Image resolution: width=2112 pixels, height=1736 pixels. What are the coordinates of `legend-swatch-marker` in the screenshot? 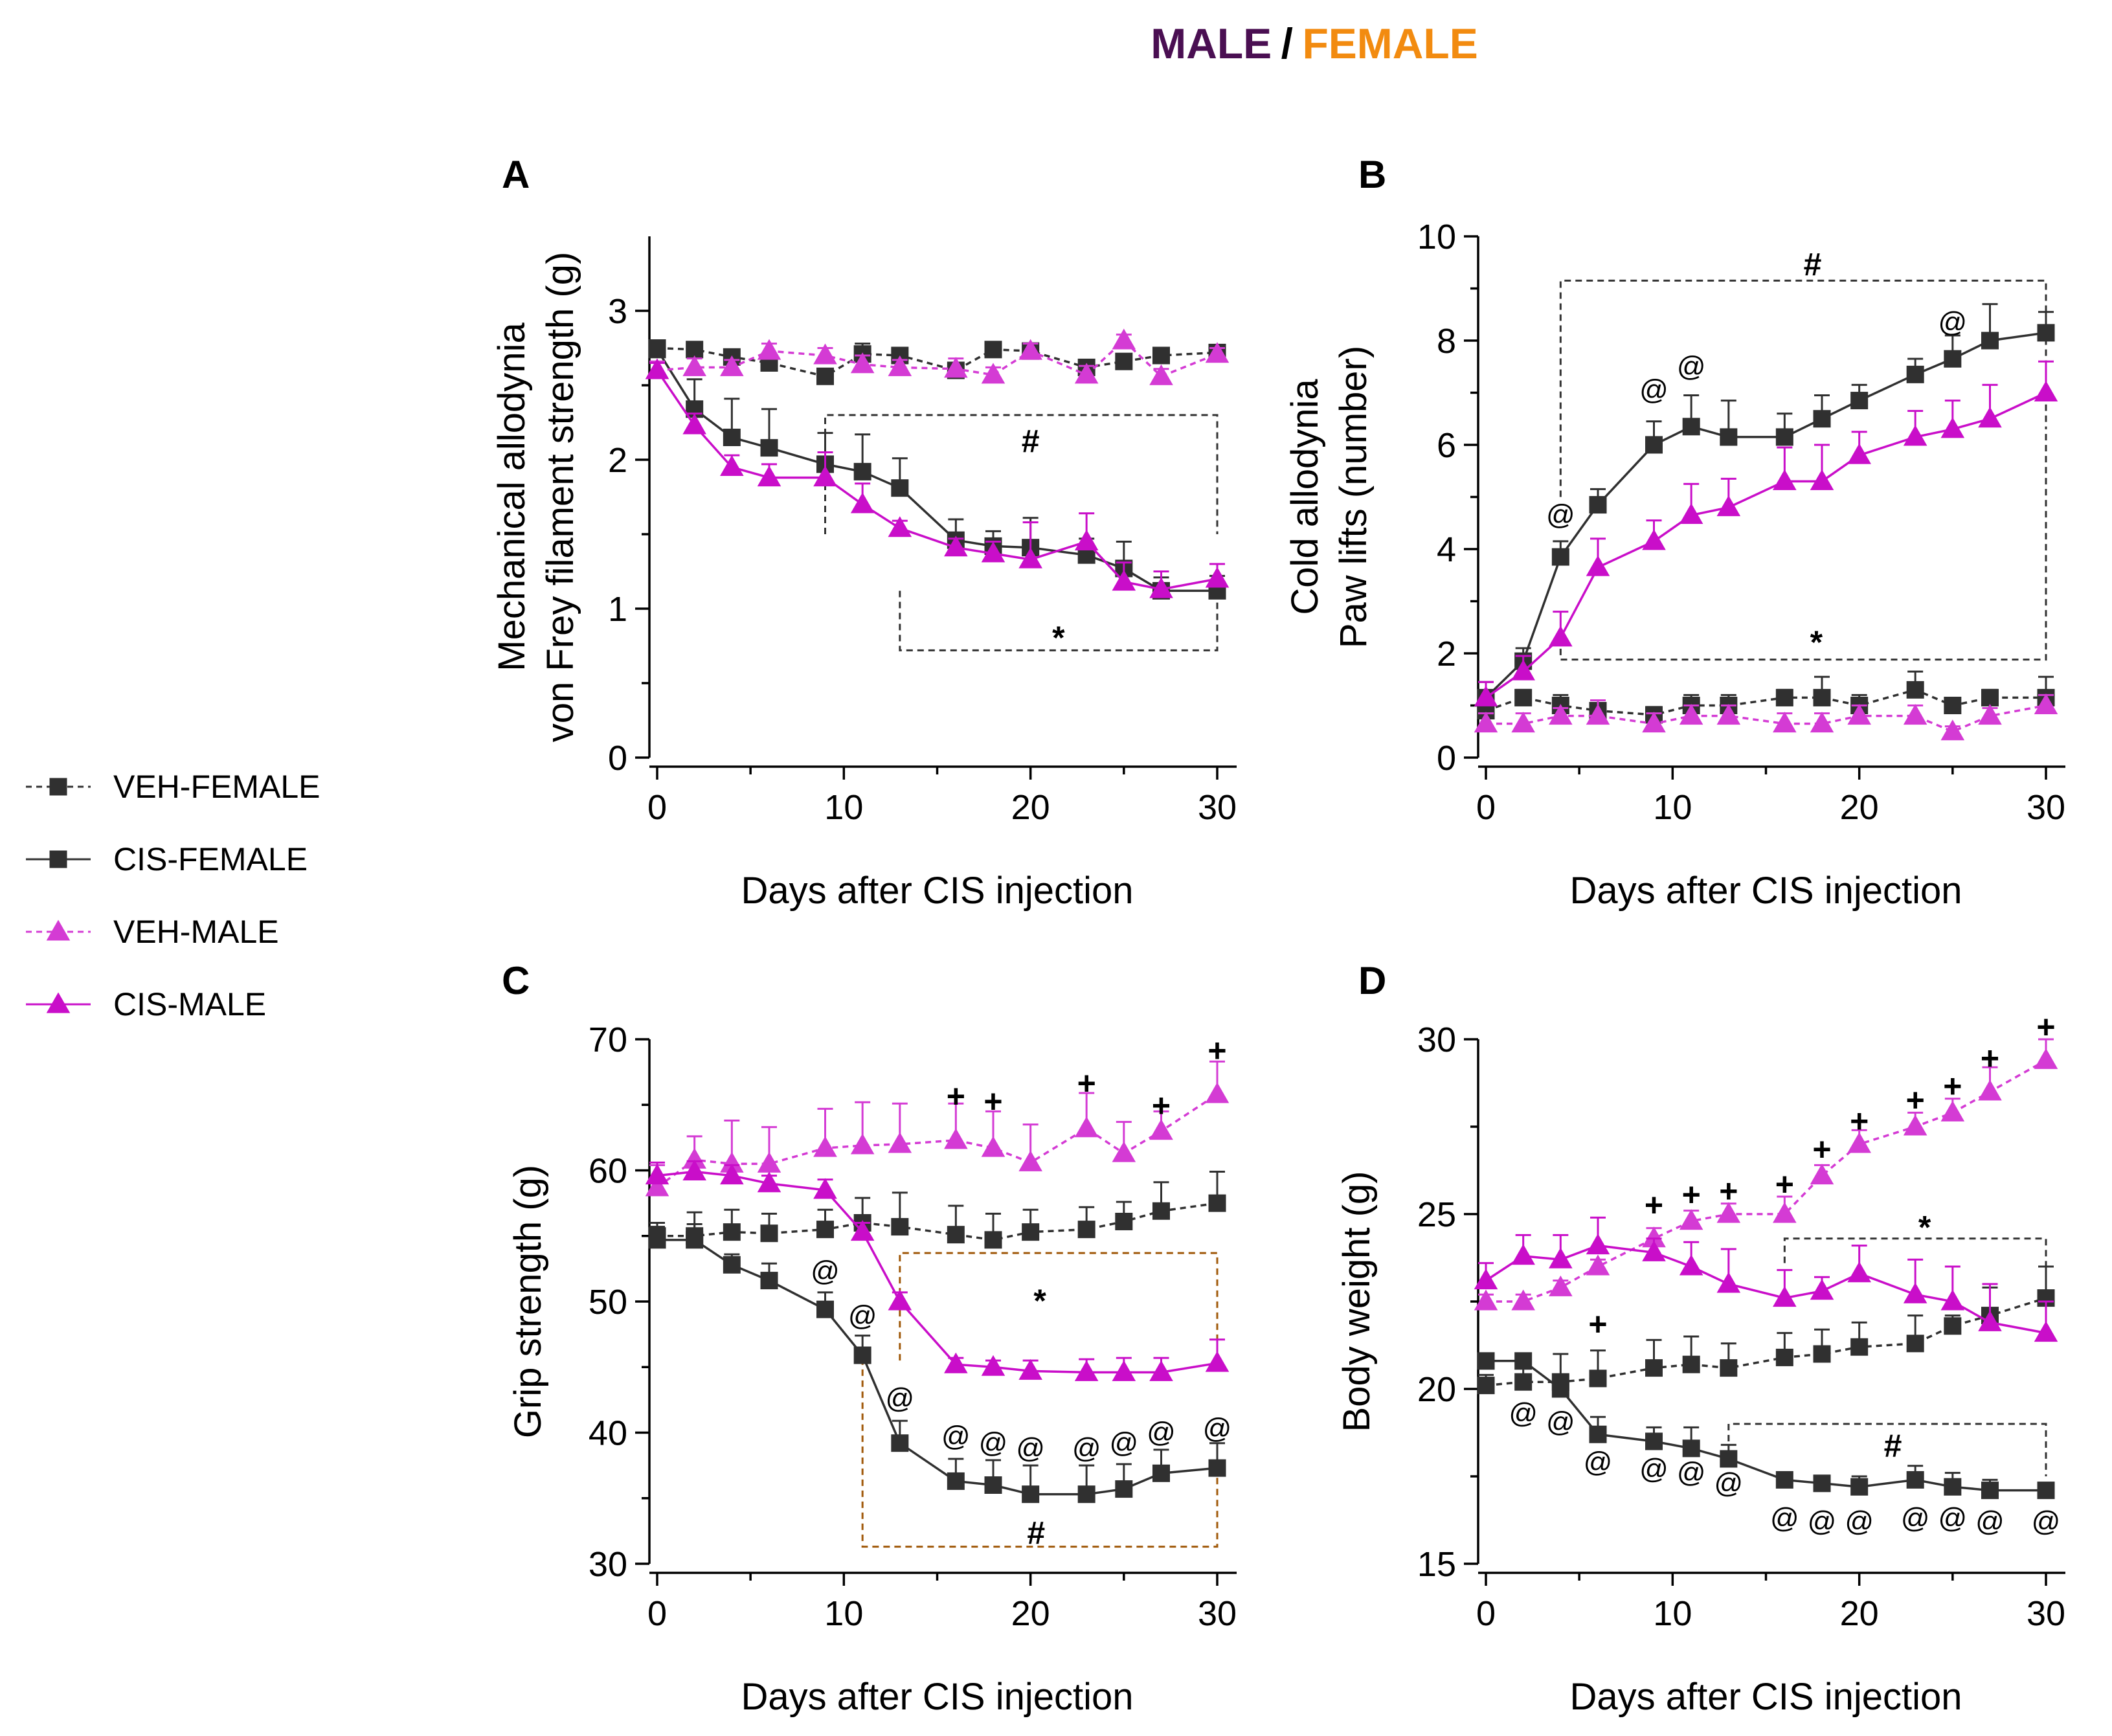 It's located at (58, 859).